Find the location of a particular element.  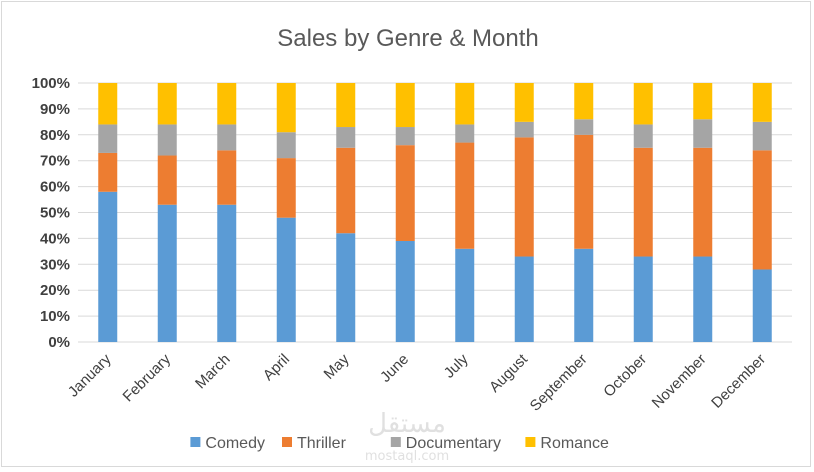

x-tick-label: July is located at coordinates (456, 365).